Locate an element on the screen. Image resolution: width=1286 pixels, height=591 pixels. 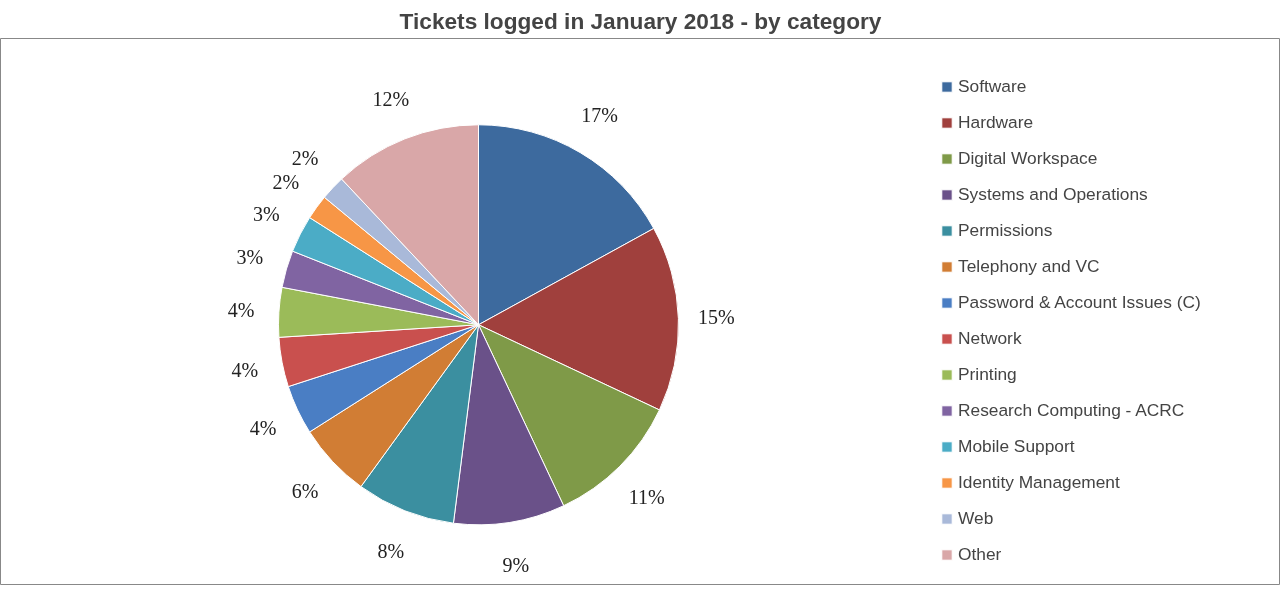
legend-label: Software is located at coordinates (992, 86).